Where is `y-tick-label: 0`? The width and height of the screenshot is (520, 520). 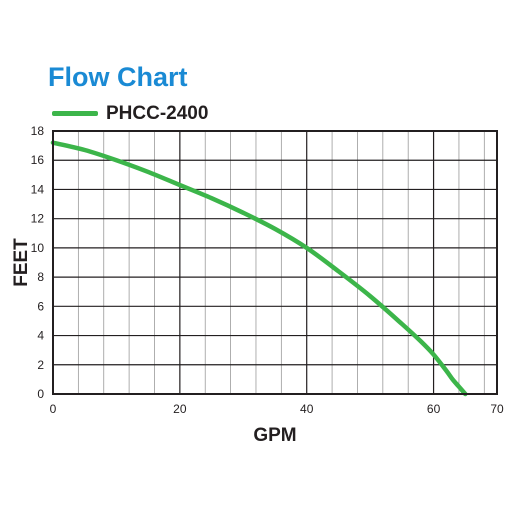
y-tick-label: 0 is located at coordinates (40, 394).